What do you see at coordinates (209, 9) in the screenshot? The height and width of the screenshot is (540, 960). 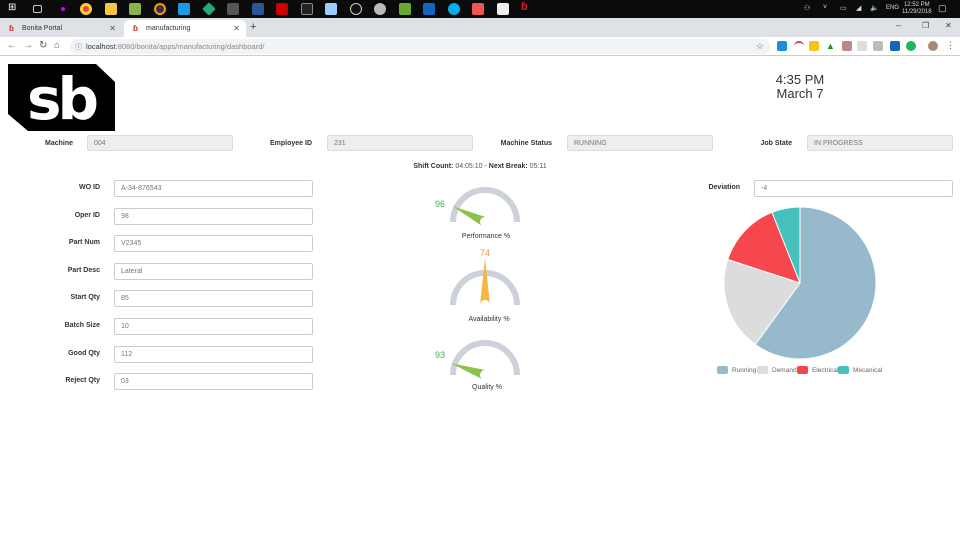 I see `git-icon` at bounding box center [209, 9].